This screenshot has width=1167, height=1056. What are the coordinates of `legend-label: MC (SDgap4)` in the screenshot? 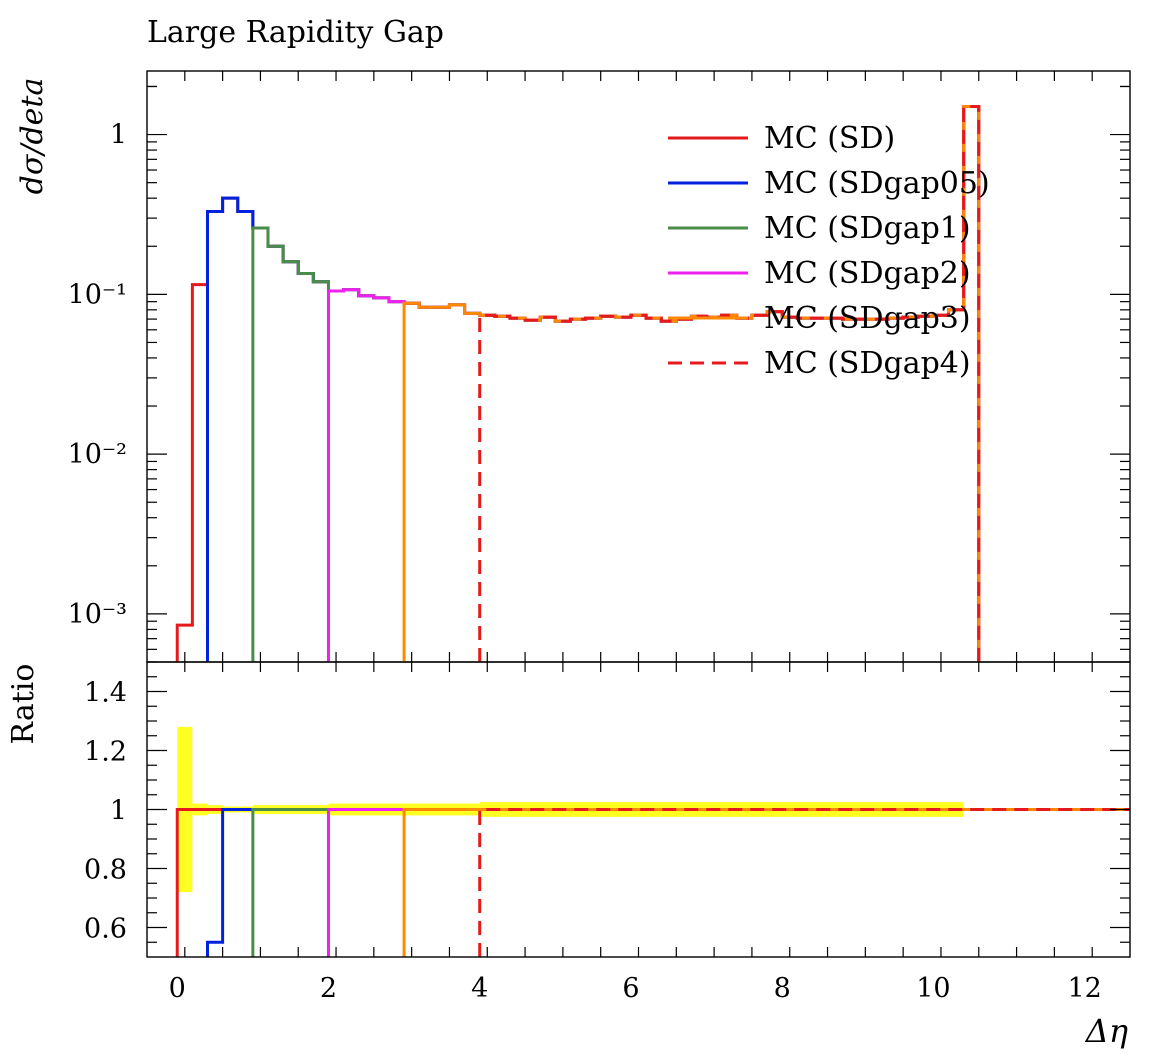 It's located at (867, 363).